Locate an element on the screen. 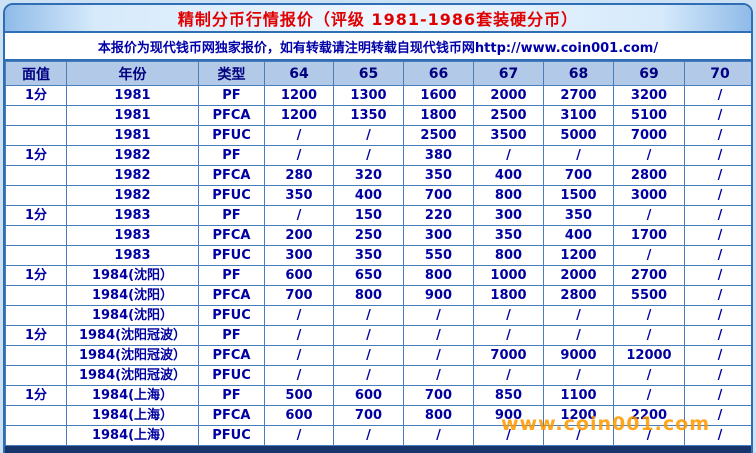  column-header: 70 is located at coordinates (717, 73).